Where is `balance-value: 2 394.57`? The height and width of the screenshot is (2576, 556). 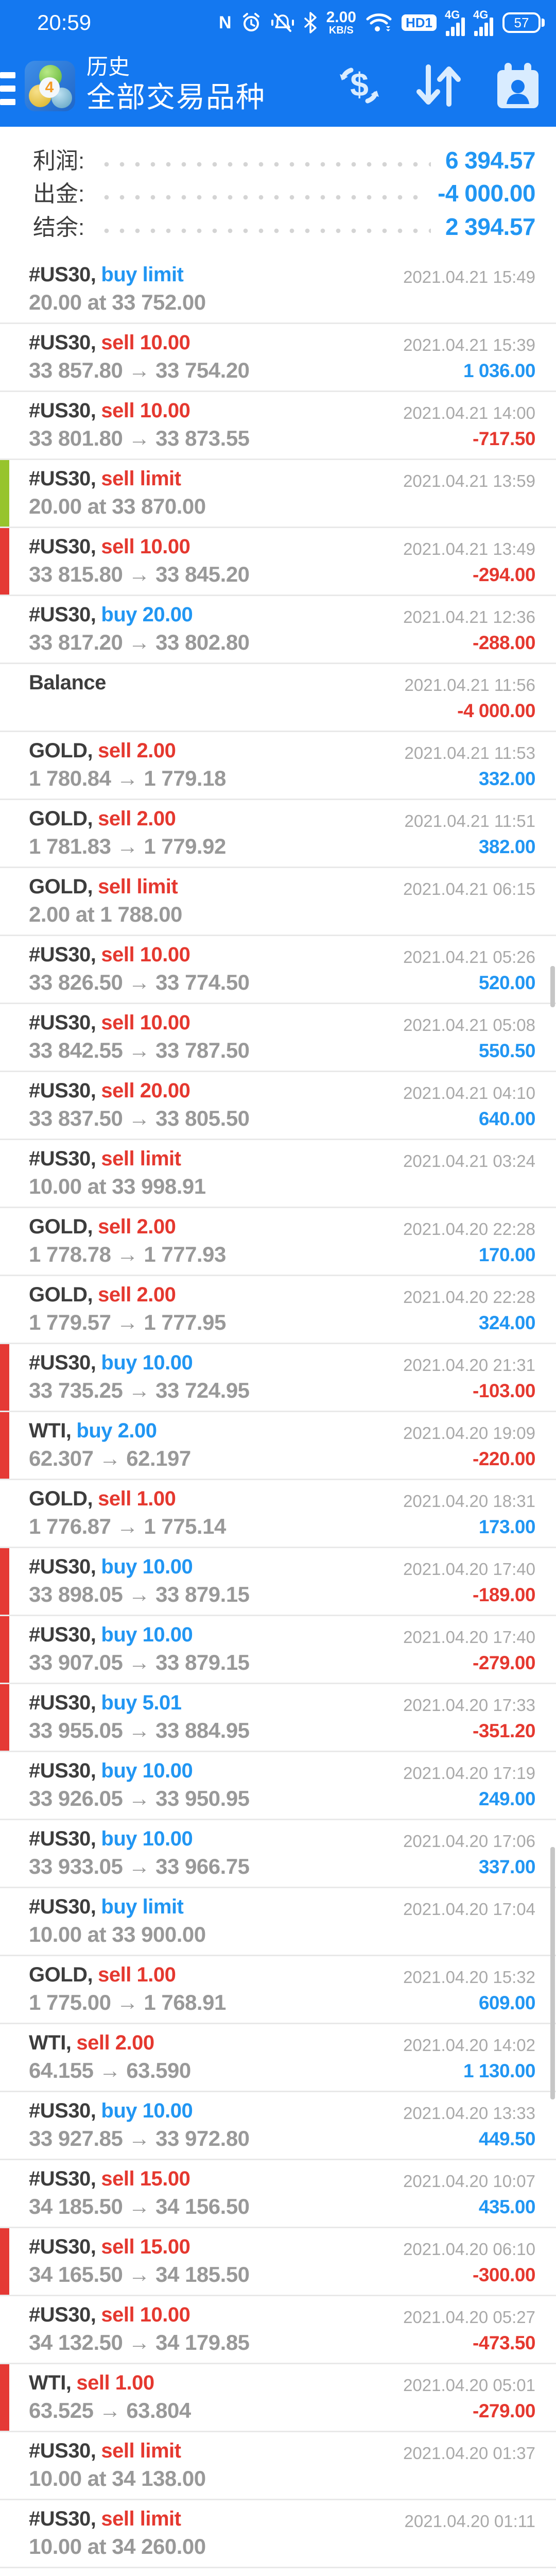 balance-value: 2 394.57 is located at coordinates (490, 226).